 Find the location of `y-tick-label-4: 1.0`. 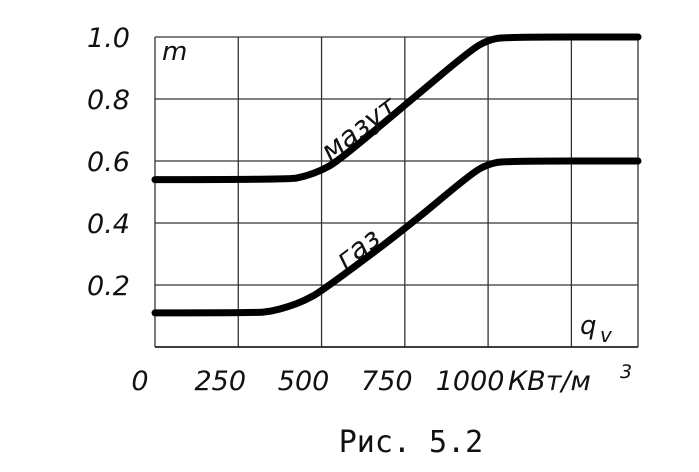

y-tick-label-4: 1.0 is located at coordinates (108, 38).